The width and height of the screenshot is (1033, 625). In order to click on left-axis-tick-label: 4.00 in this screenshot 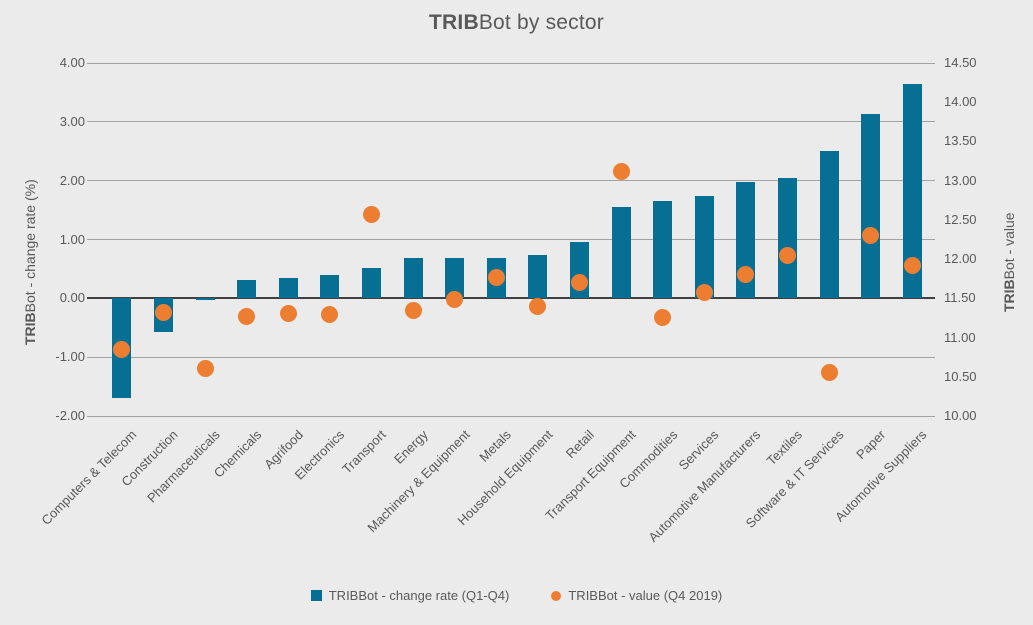, I will do `click(72, 62)`.